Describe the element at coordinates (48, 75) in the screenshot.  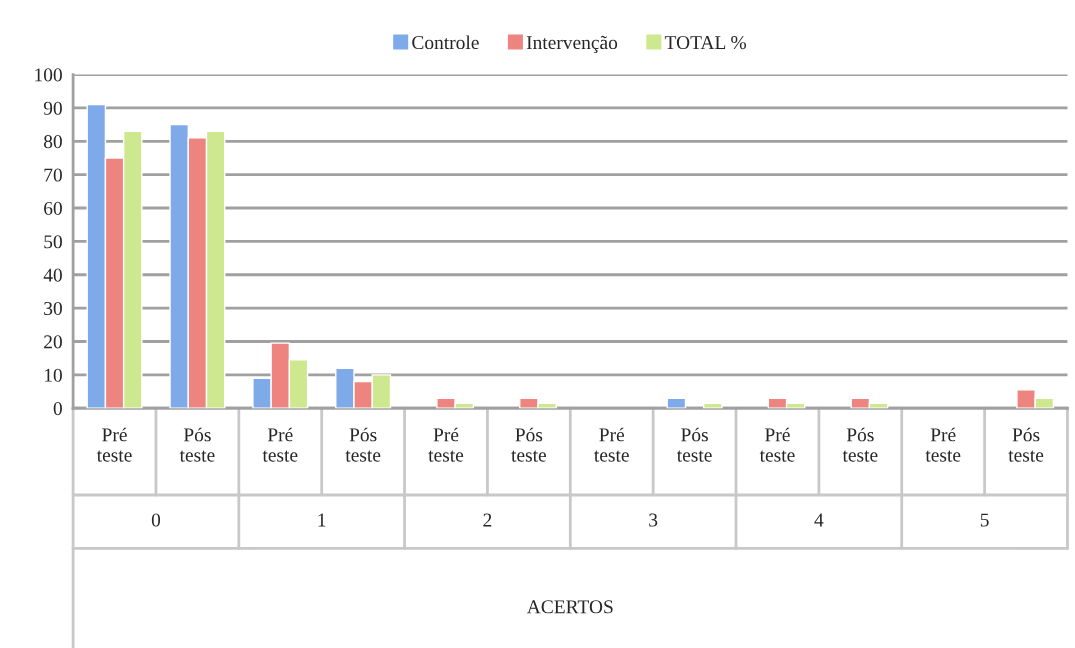
I see `y-tick-label: 100` at that location.